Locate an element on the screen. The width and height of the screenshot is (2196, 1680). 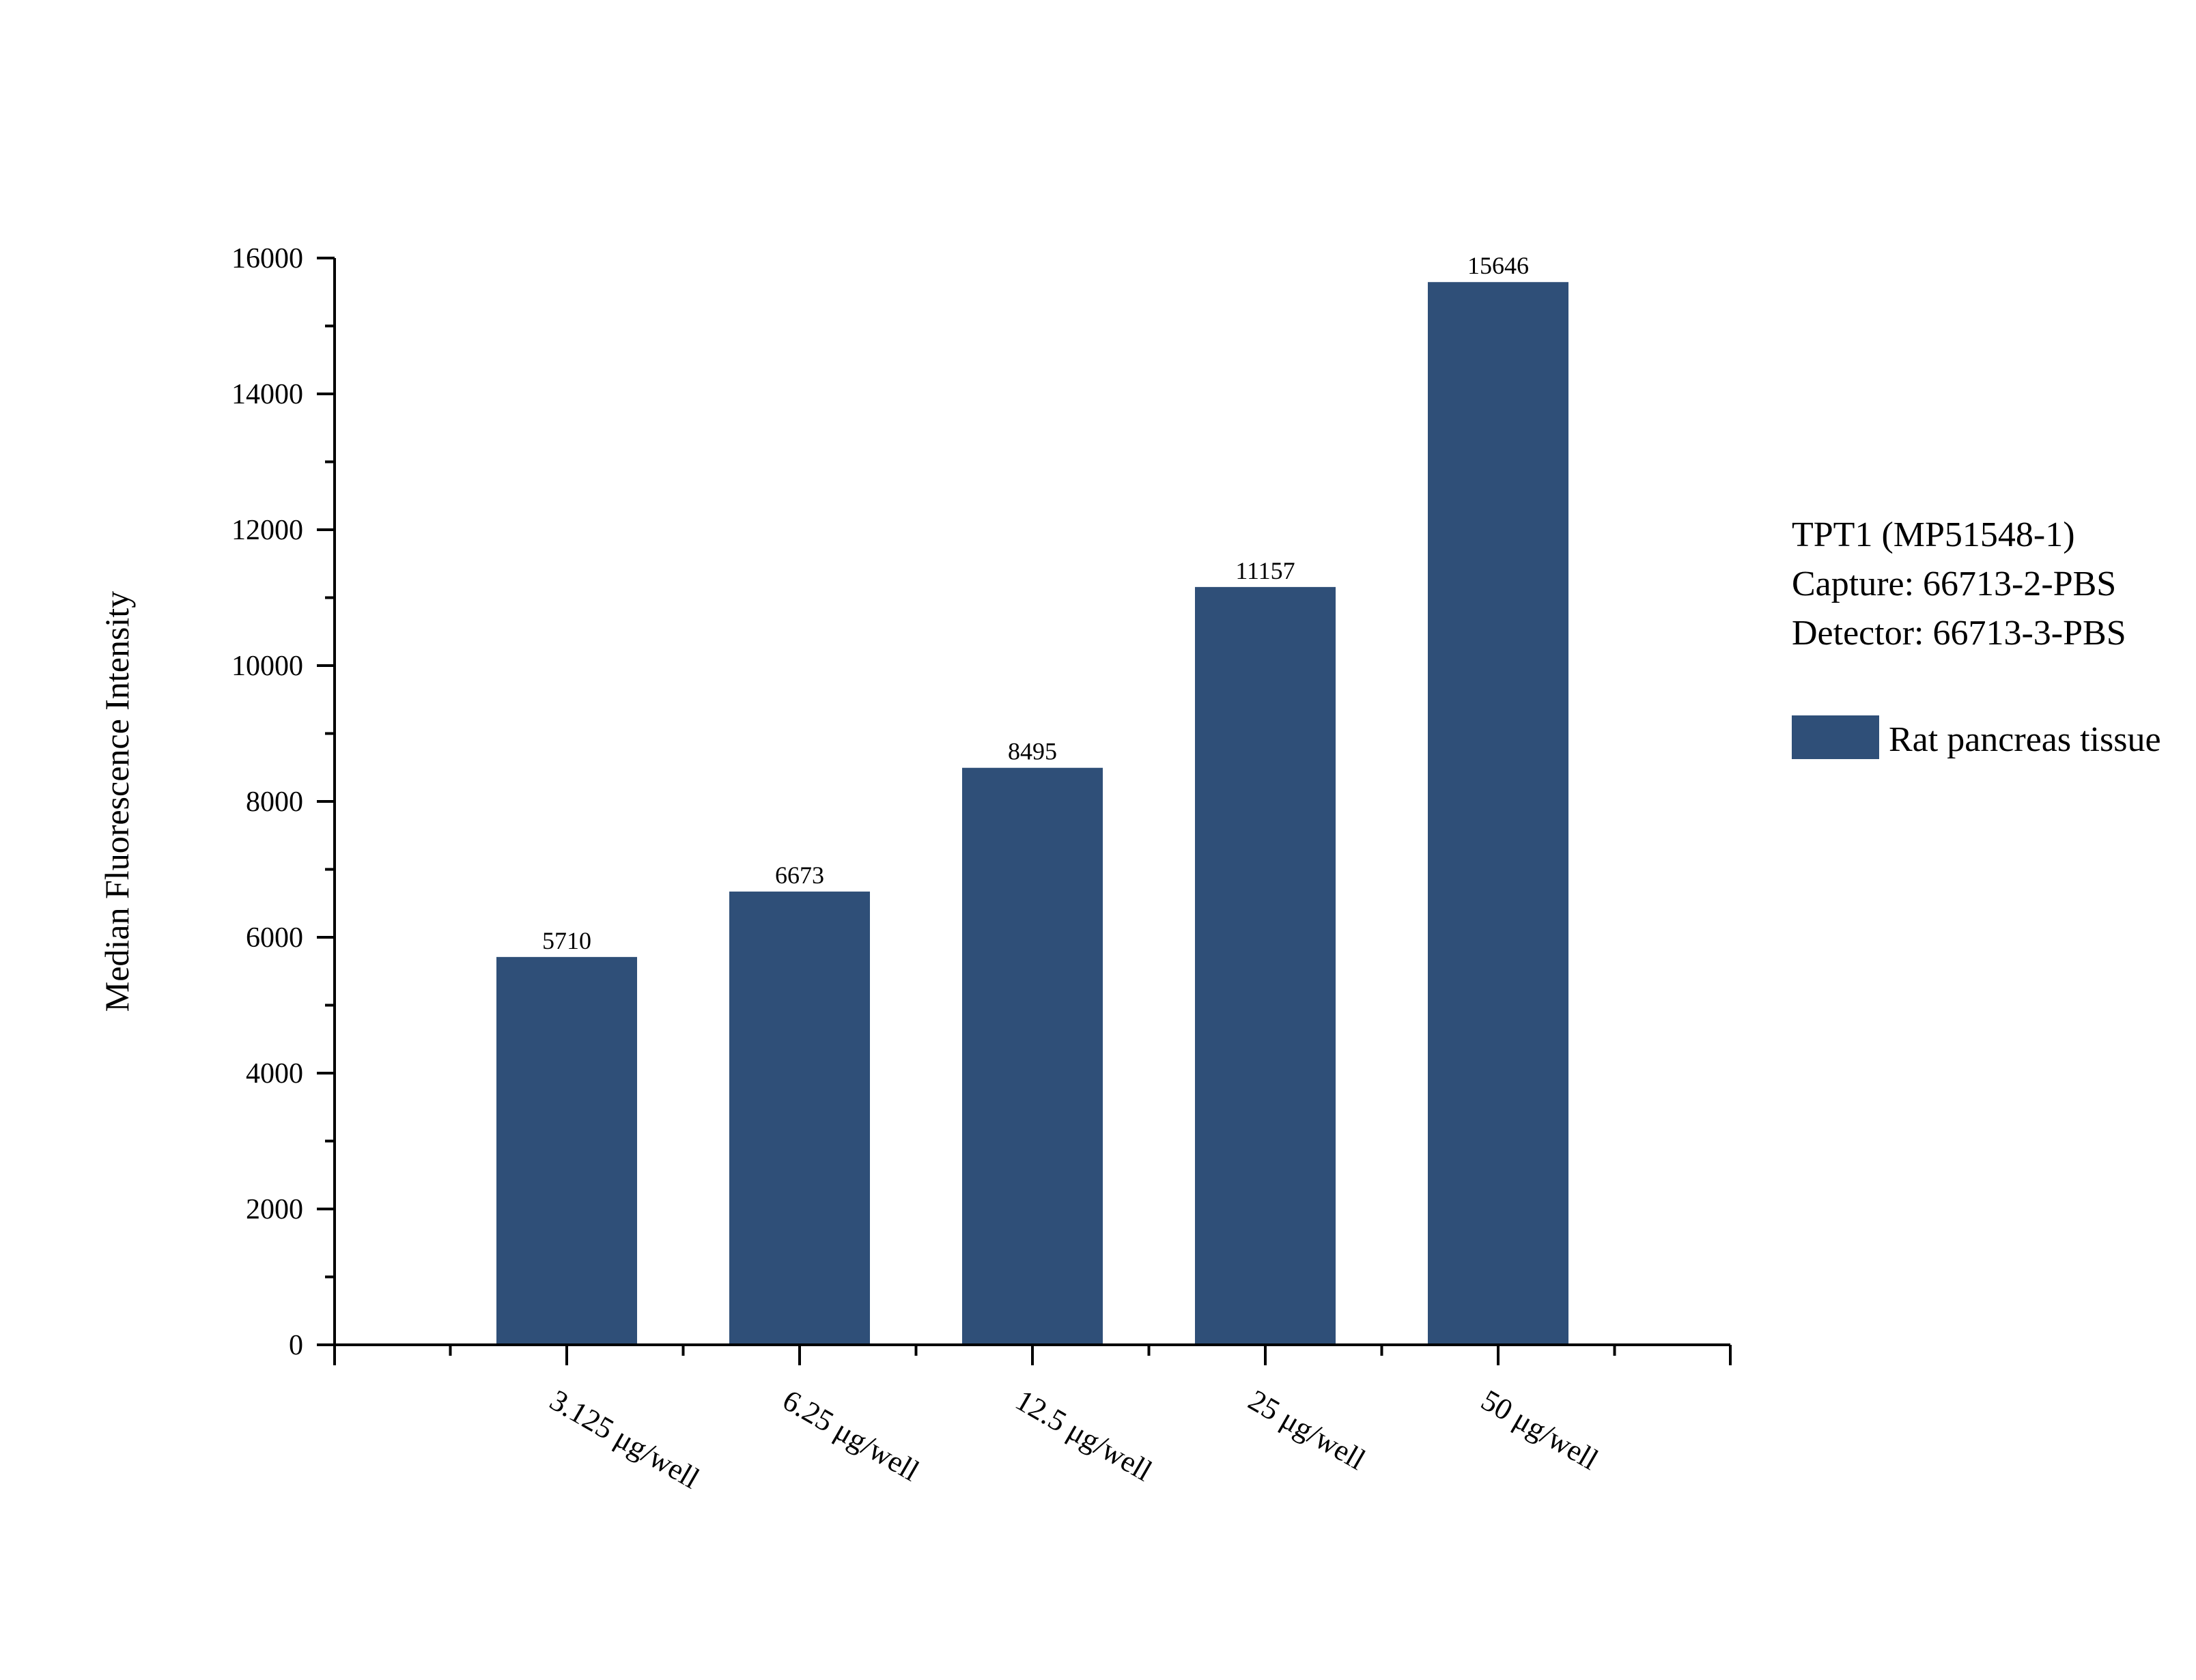
info-line-capture: Capture: 66713-2-PBS is located at coordinates (1954, 584).